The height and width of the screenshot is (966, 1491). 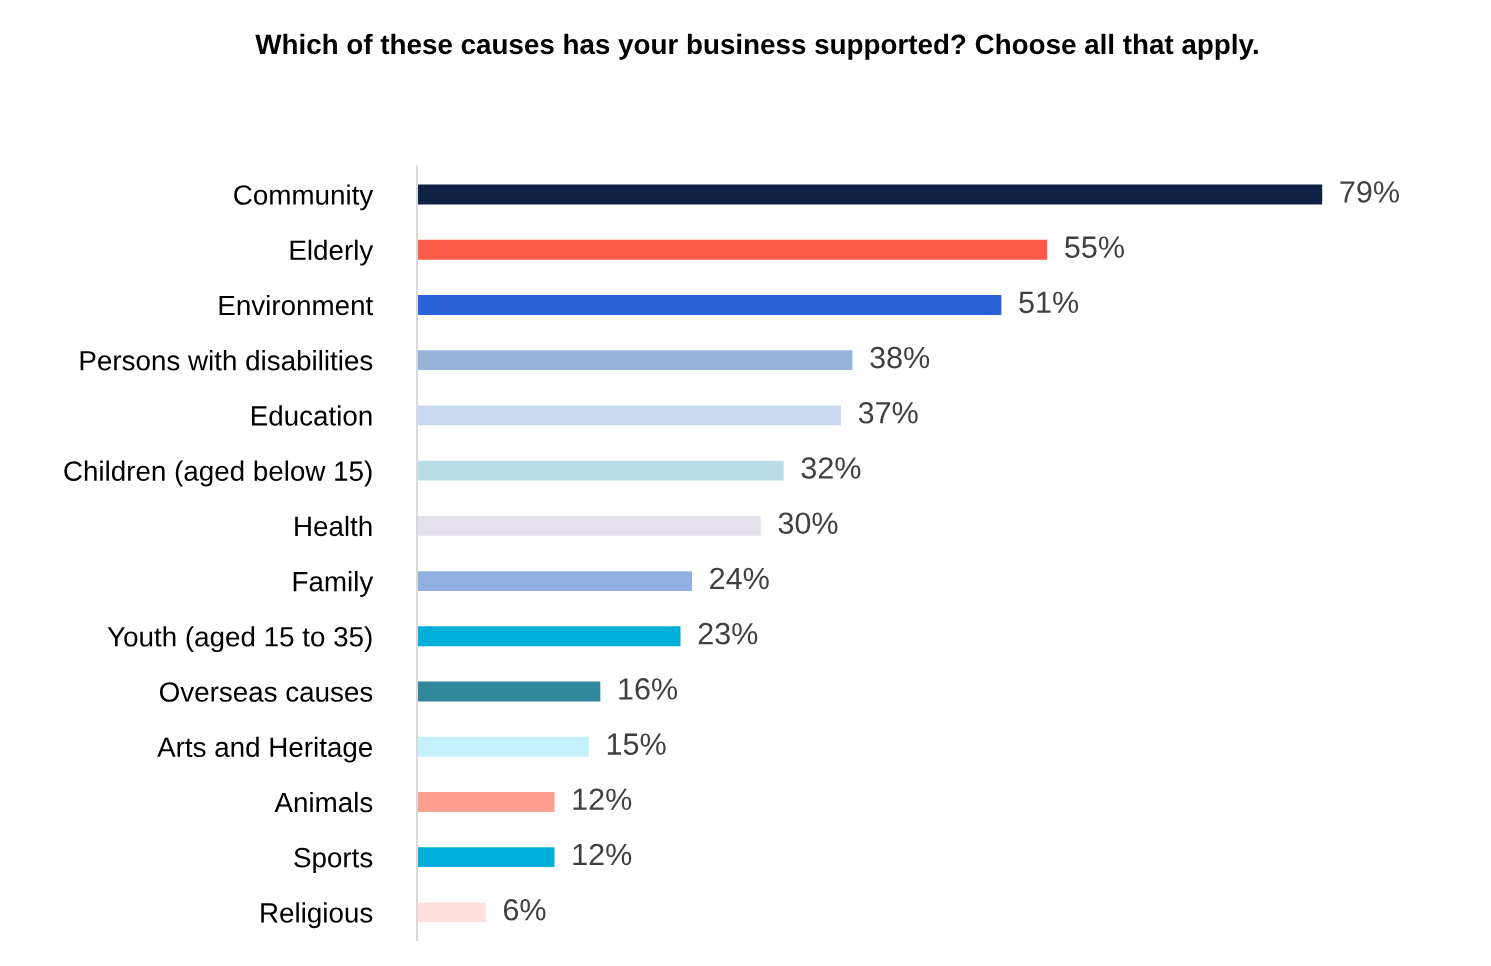 What do you see at coordinates (1094, 247) in the screenshot?
I see `data-label: 55%` at bounding box center [1094, 247].